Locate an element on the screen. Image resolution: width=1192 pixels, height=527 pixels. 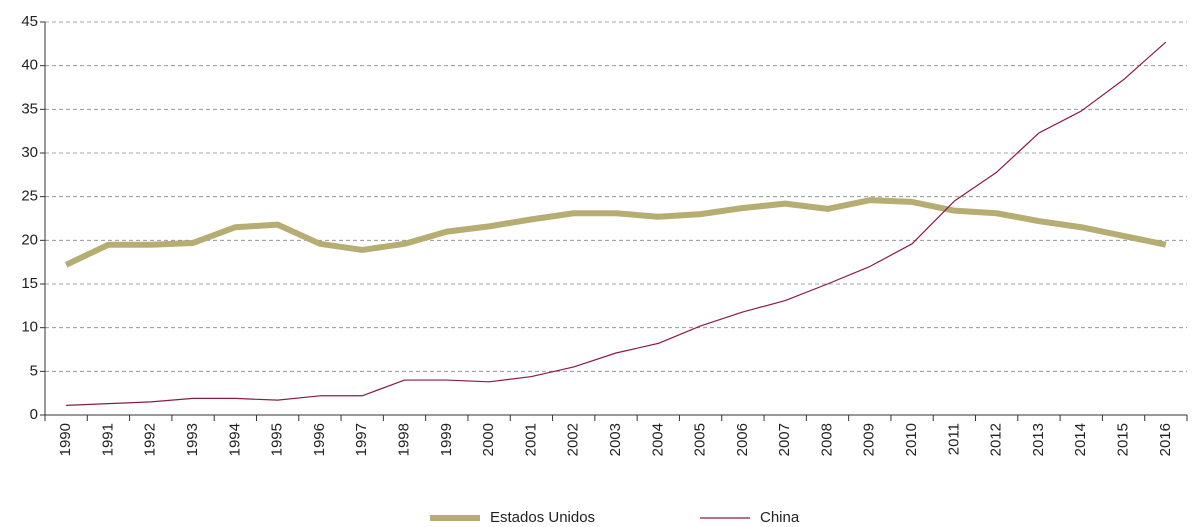
y-tick-label: 20 is located at coordinates (29, 239).